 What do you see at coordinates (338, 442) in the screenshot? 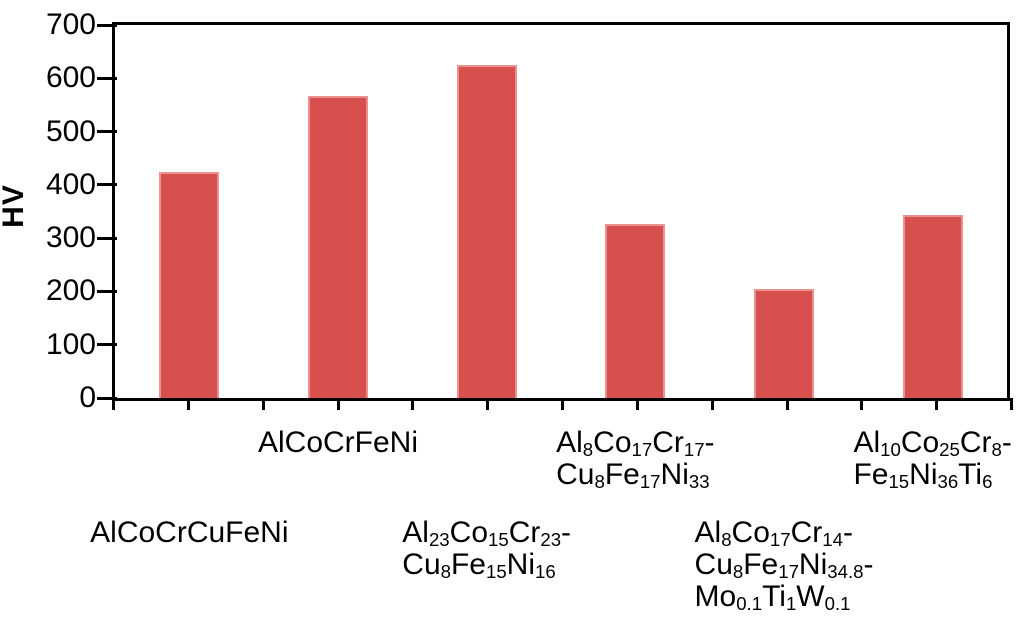
I see `category-label-2: AlCoCrFeNi` at bounding box center [338, 442].